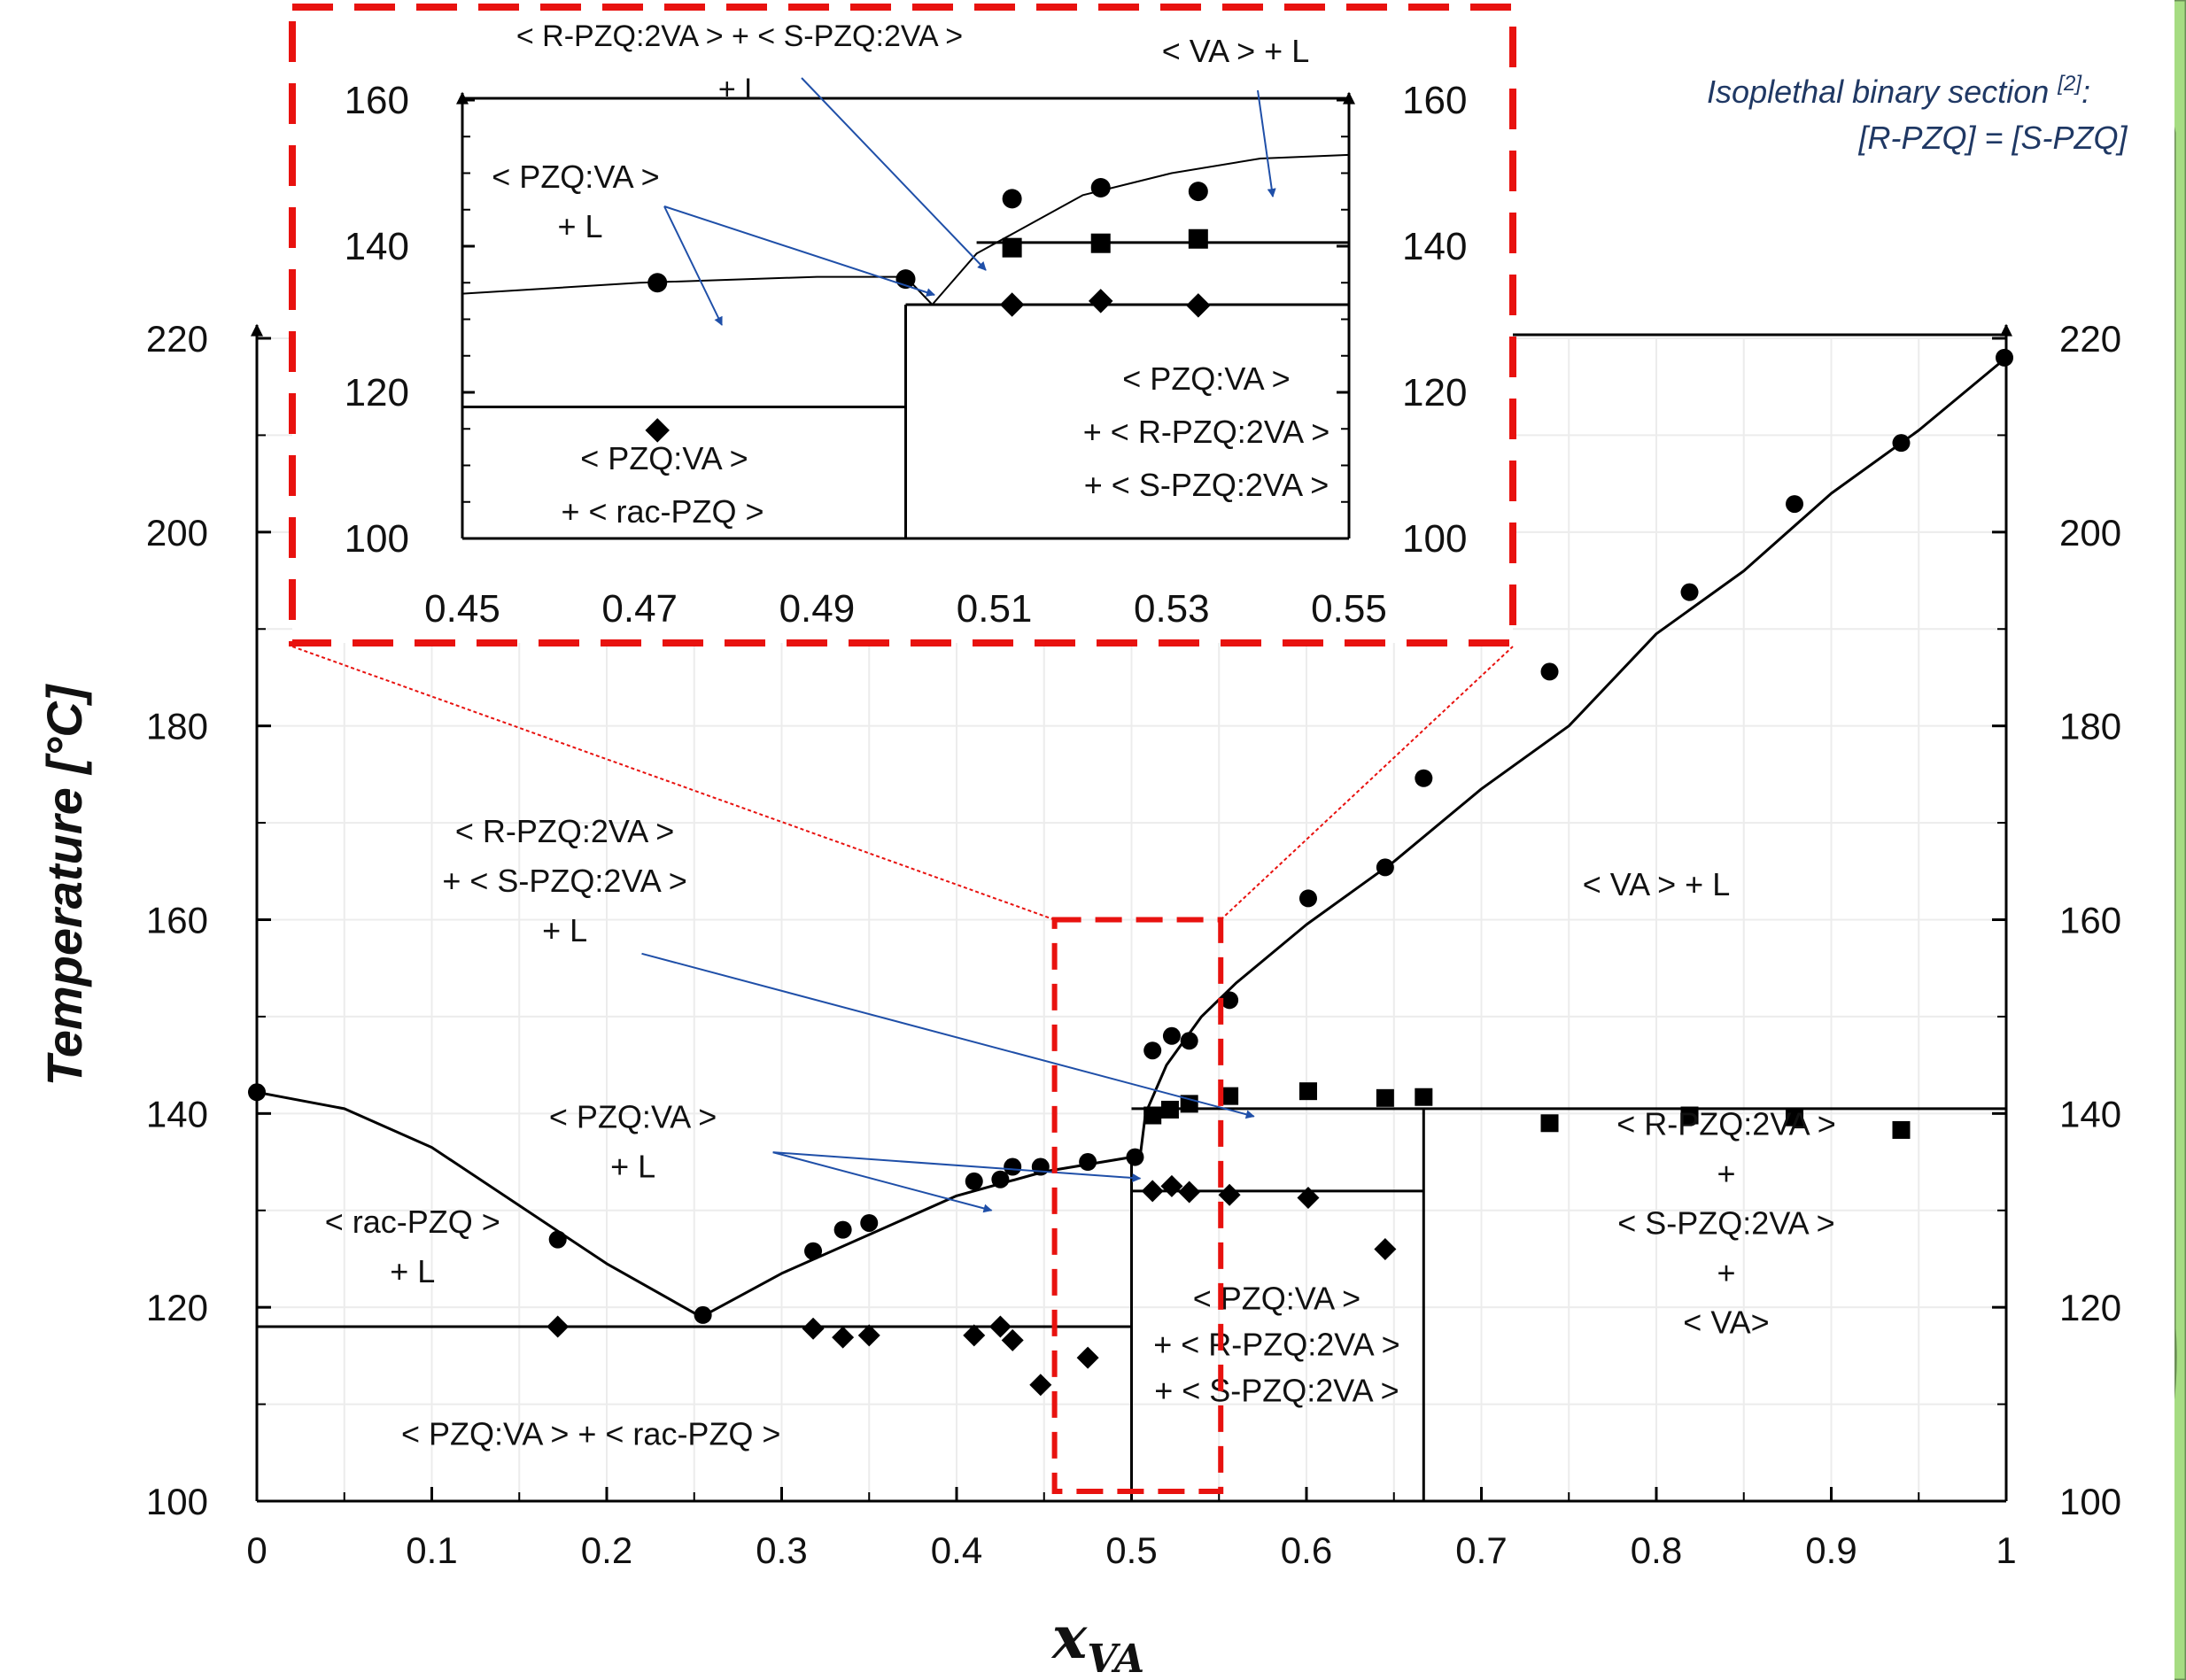  Describe the element at coordinates (1726, 1322) in the screenshot. I see `region-label-r-s-va: < VA>` at that location.